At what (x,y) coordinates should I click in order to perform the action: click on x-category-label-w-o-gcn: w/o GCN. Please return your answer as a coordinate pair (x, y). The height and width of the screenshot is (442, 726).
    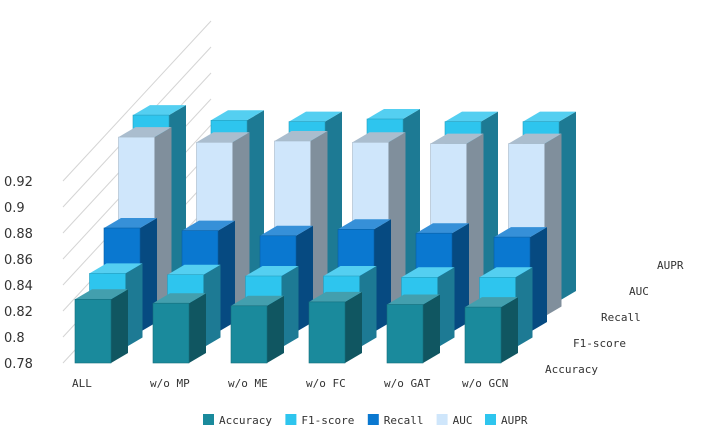
    Looking at the image, I should click on (485, 383).